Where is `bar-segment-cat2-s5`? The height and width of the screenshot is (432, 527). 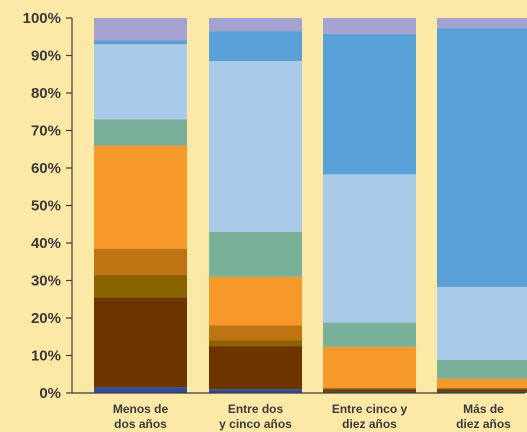
bar-segment-cat2-s5 is located at coordinates (369, 334).